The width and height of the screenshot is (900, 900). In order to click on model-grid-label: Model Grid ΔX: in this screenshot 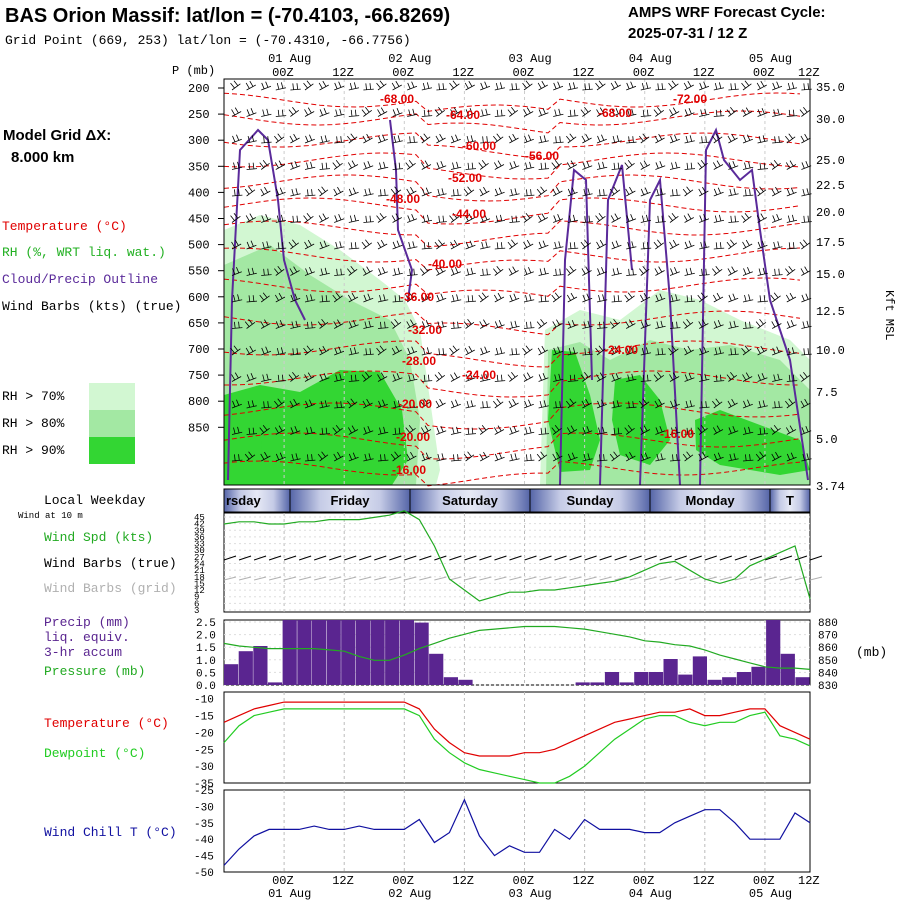, I will do `click(57, 135)`.